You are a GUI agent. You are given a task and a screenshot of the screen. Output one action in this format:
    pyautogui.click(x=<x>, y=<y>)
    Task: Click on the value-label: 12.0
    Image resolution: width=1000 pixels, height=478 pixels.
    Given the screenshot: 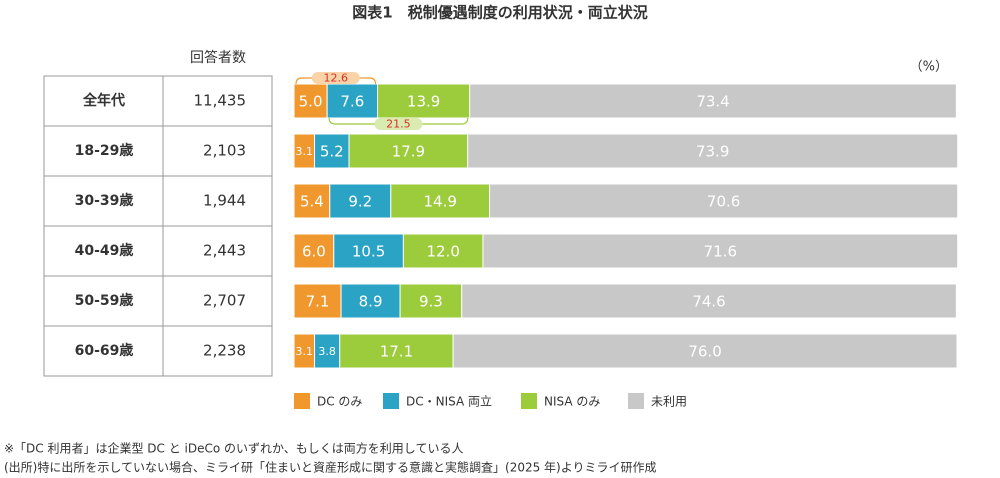 What is the action you would take?
    pyautogui.click(x=442, y=252)
    